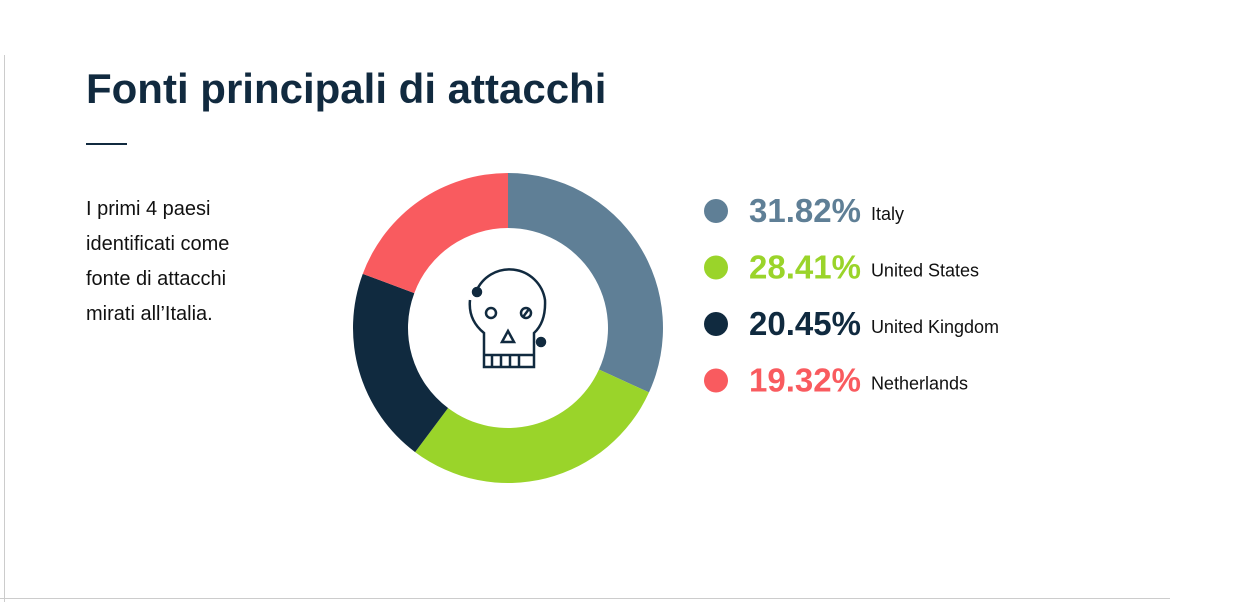 This screenshot has width=1248, height=602. Describe the element at coordinates (805, 380) in the screenshot. I see `legend-value: 19.32%` at that location.